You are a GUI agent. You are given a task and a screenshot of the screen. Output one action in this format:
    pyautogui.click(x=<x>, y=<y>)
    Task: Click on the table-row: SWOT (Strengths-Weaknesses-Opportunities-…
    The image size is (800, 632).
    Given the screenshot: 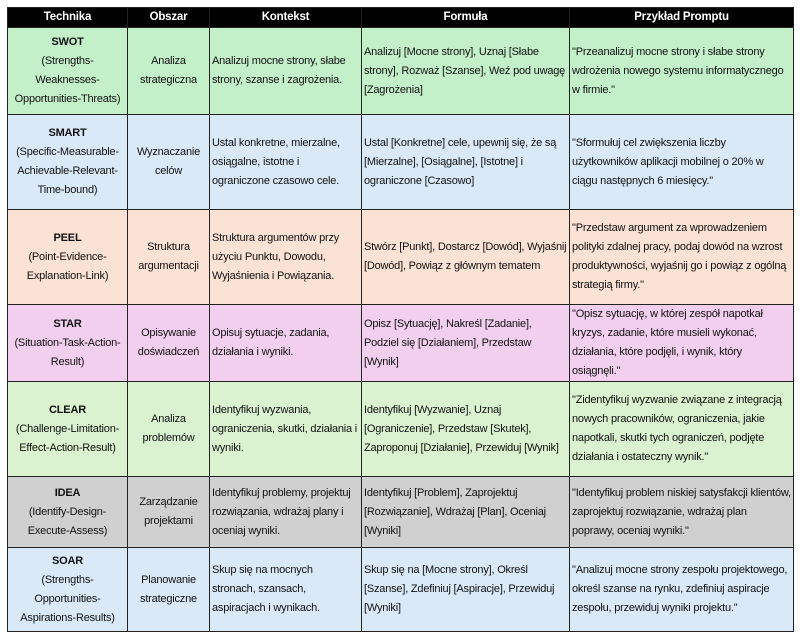 What is the action you would take?
    pyautogui.click(x=400, y=71)
    